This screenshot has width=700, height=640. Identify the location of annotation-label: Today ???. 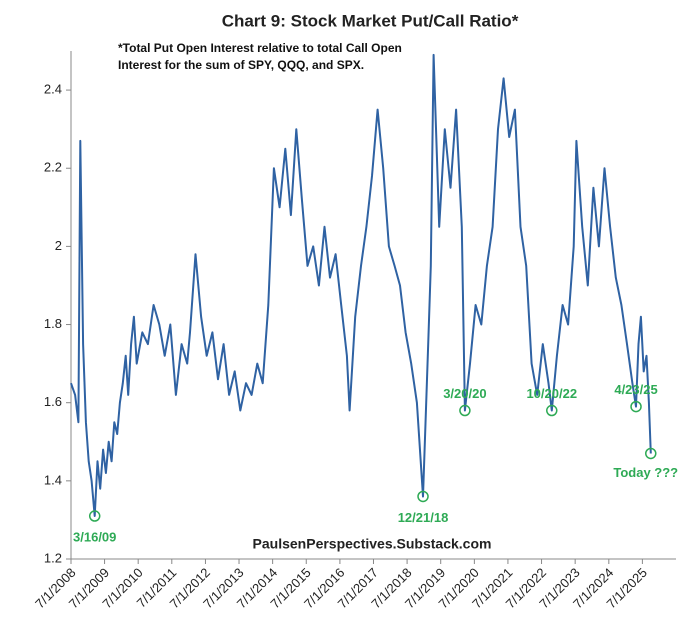
(645, 472).